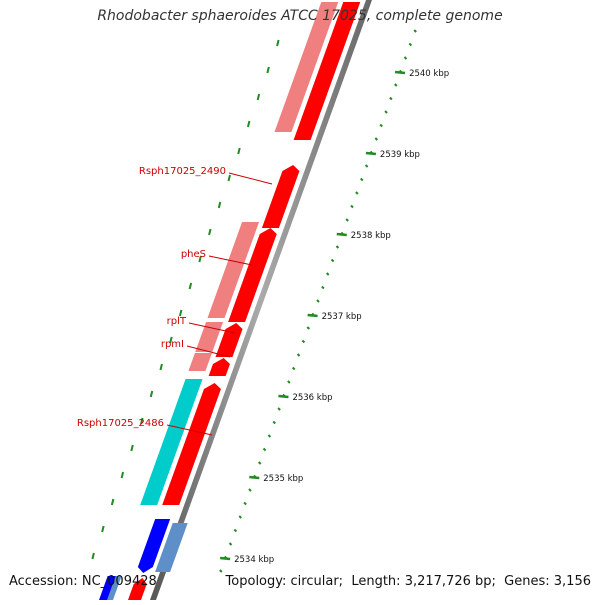 The width and height of the screenshot is (600, 605). I want to click on gene-label: rpmI, so click(172, 344).